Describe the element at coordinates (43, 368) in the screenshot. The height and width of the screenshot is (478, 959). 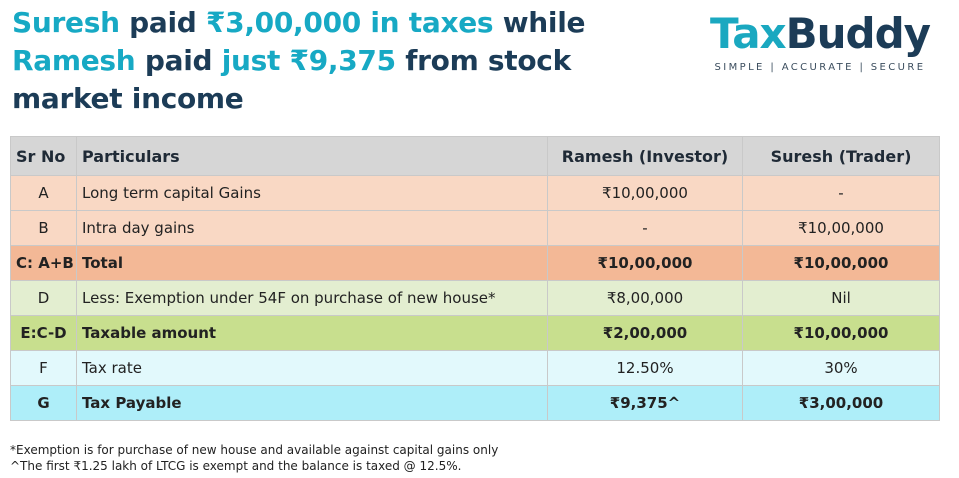
I see `cell-sr: F` at that location.